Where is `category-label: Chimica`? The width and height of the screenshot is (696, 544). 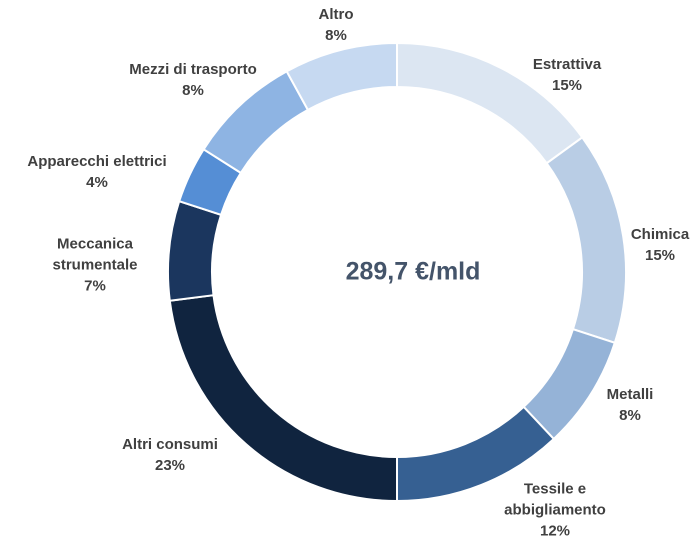 category-label: Chimica is located at coordinates (660, 234).